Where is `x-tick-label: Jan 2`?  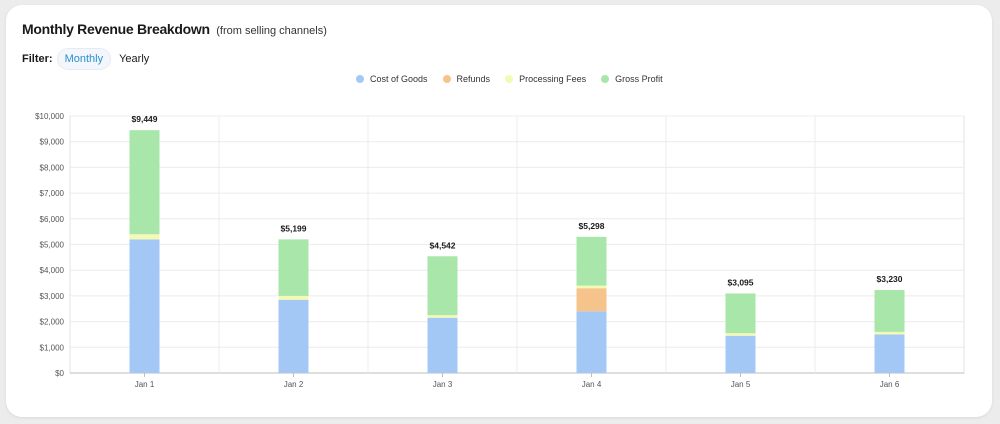 x-tick-label: Jan 2 is located at coordinates (294, 384).